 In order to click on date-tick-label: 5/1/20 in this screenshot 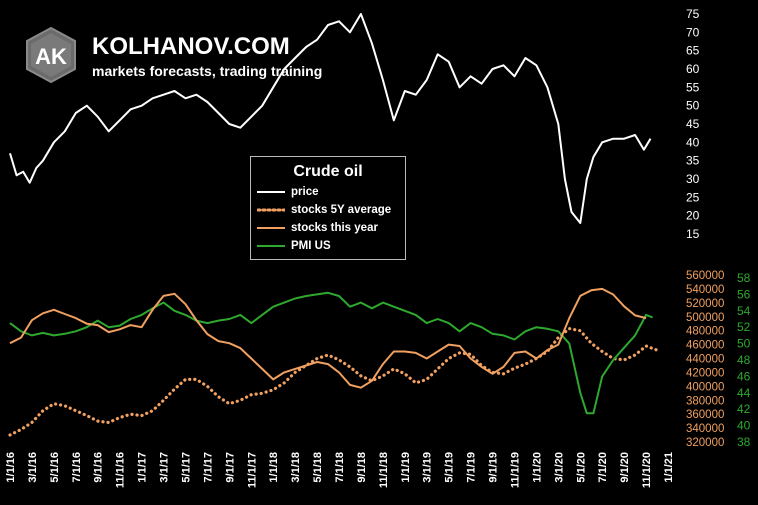, I will do `click(581, 467)`.